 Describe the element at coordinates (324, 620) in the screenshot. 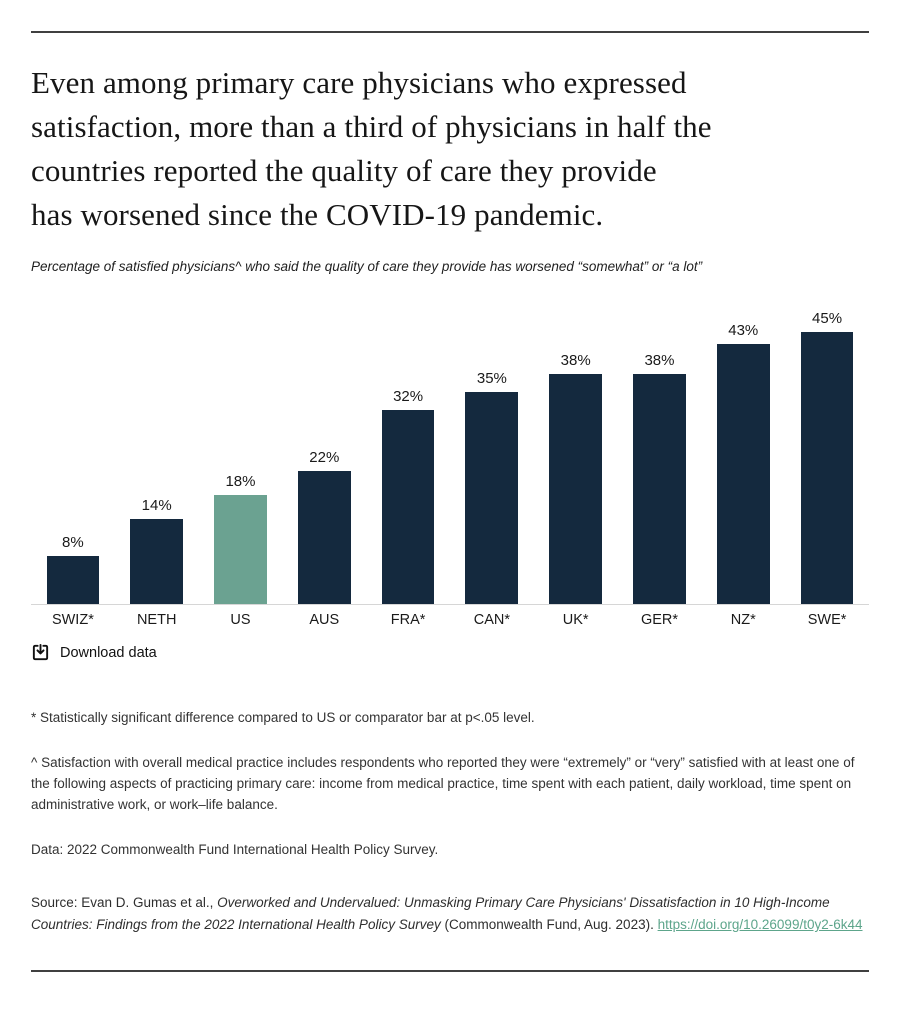

I see `x-axis-label: AUS` at that location.